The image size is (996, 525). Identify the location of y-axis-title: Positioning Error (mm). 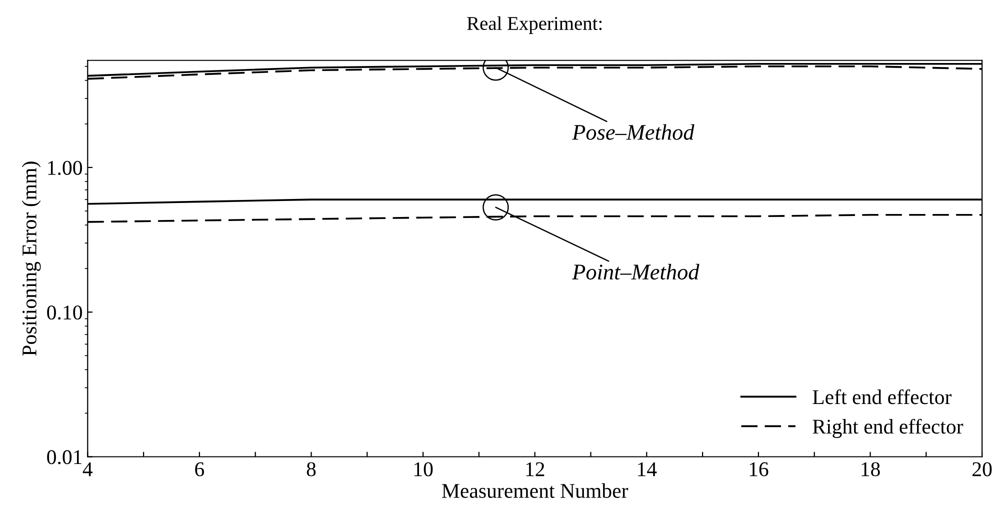
(31, 259).